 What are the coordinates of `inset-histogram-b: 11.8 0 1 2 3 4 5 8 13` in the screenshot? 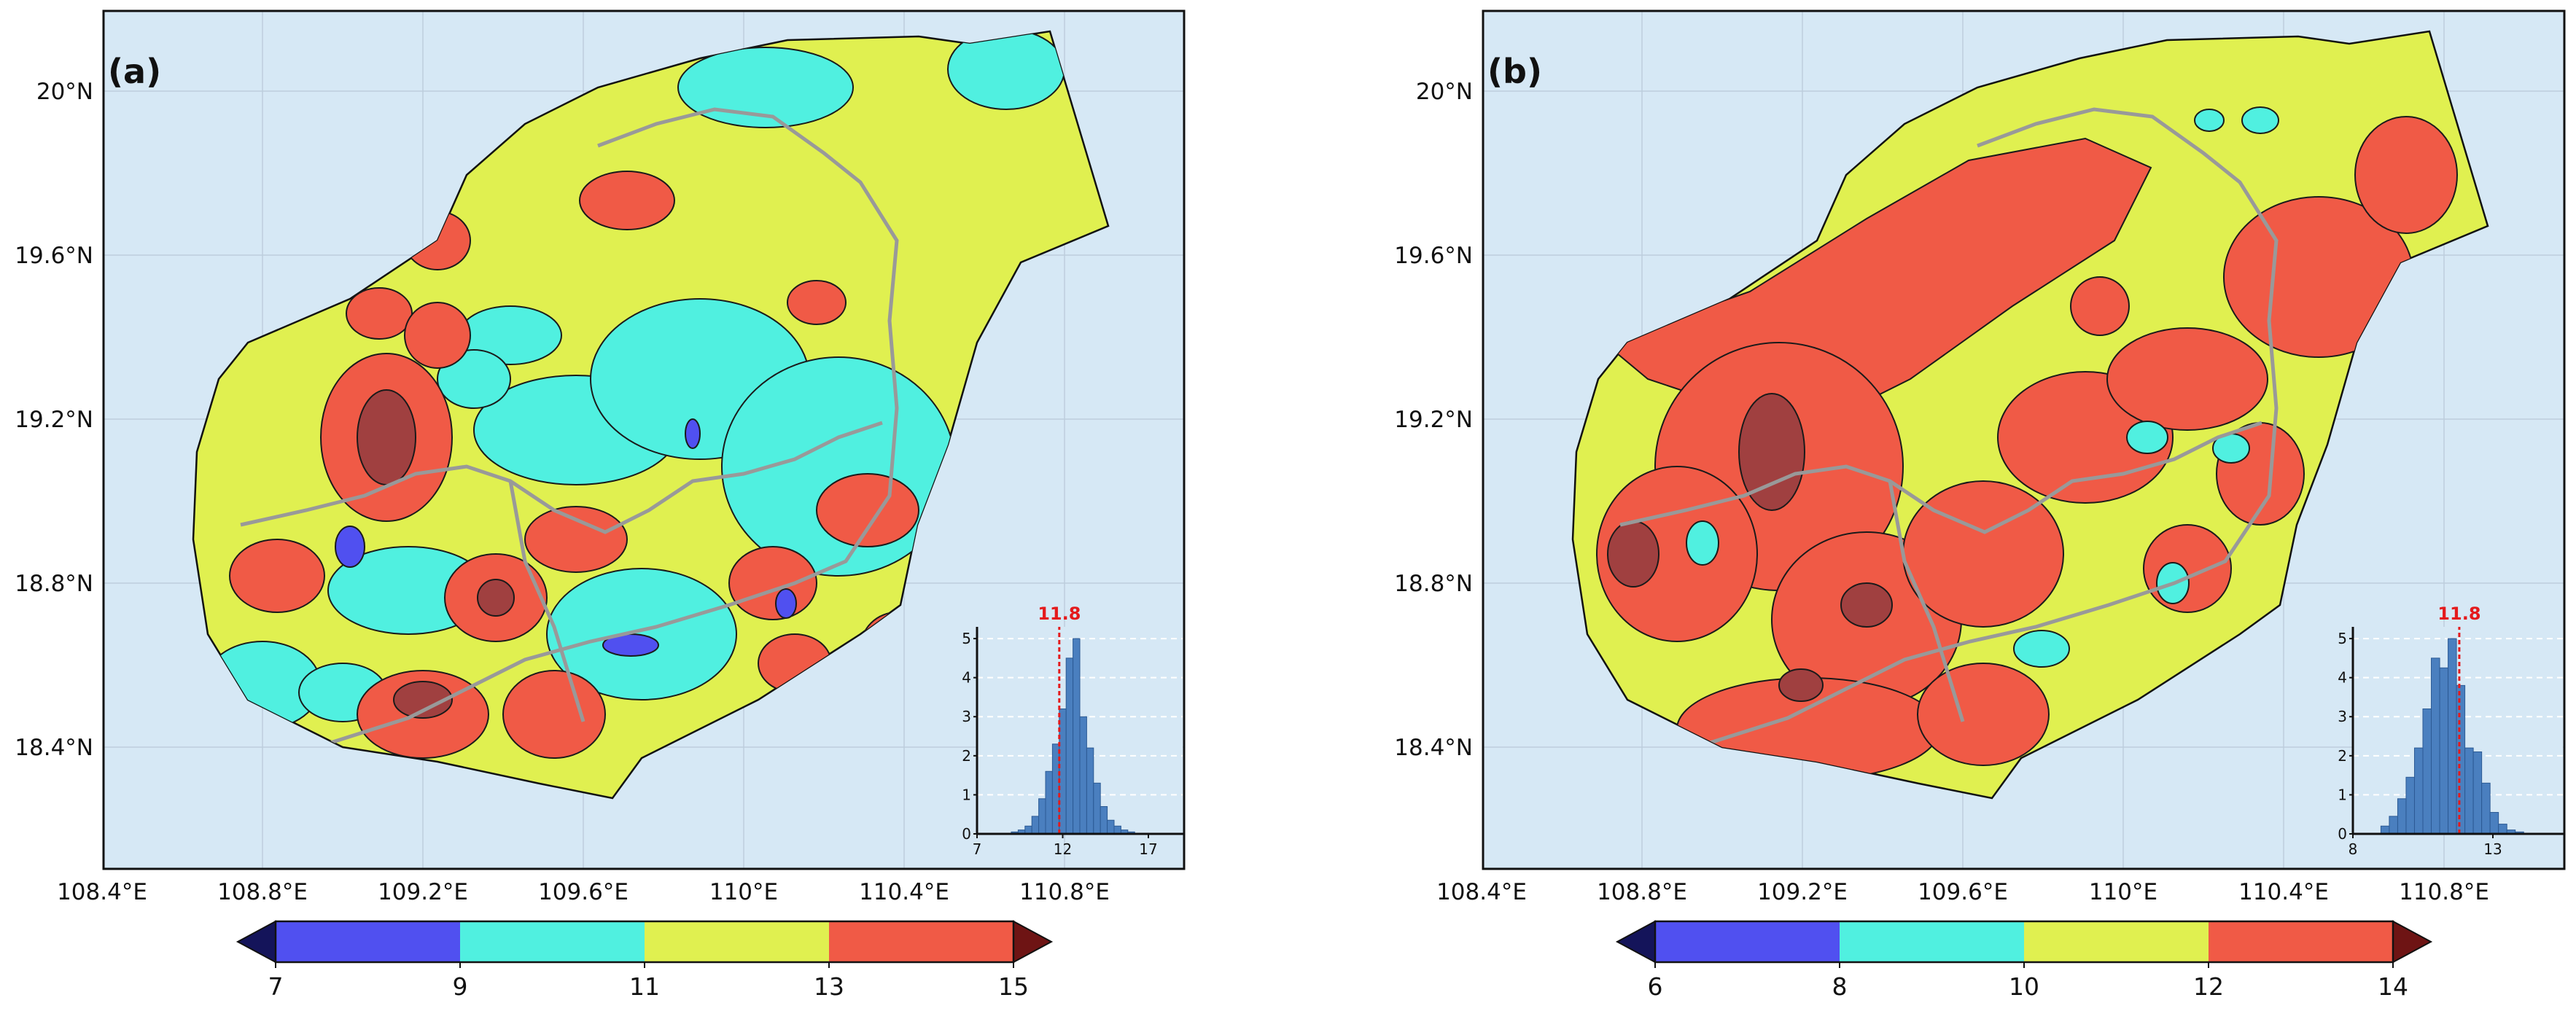 It's located at (2451, 731).